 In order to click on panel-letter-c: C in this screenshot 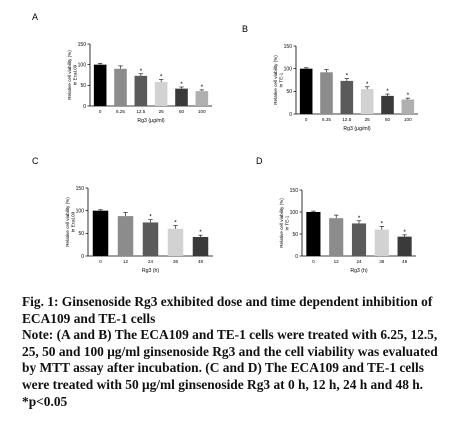, I will do `click(35, 161)`.